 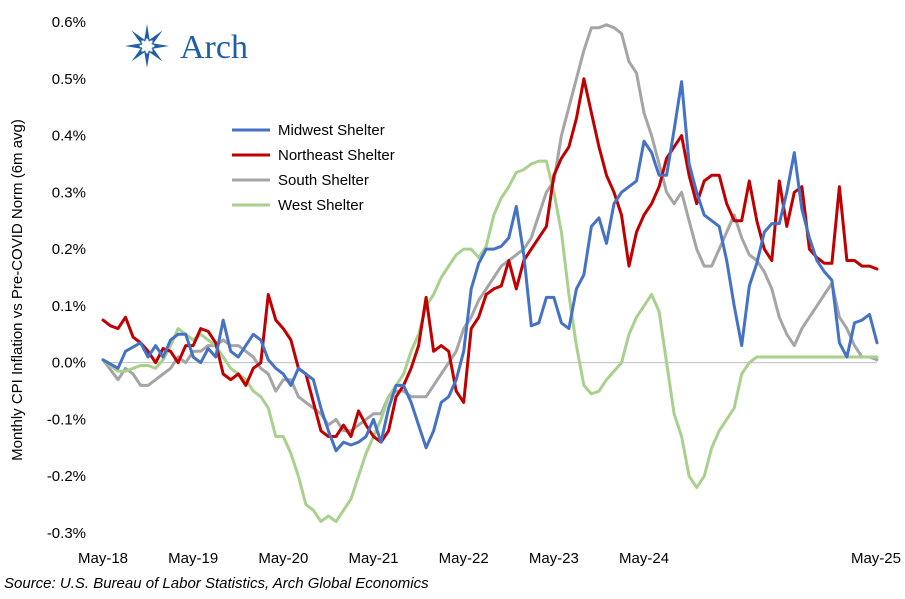 I want to click on x-tick-label: May-20, so click(x=283, y=558).